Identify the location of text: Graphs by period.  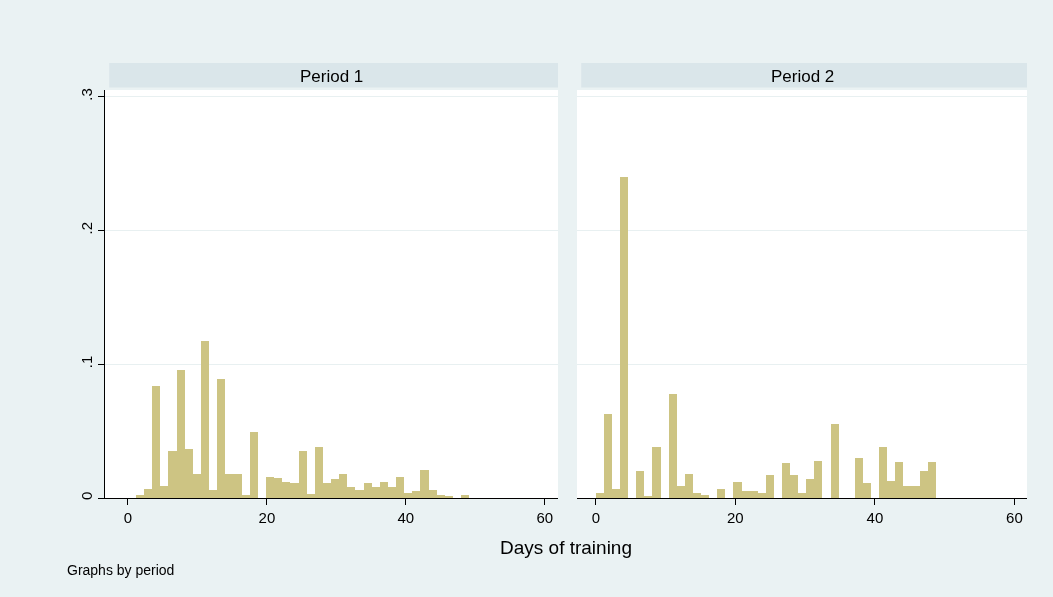
(121, 570).